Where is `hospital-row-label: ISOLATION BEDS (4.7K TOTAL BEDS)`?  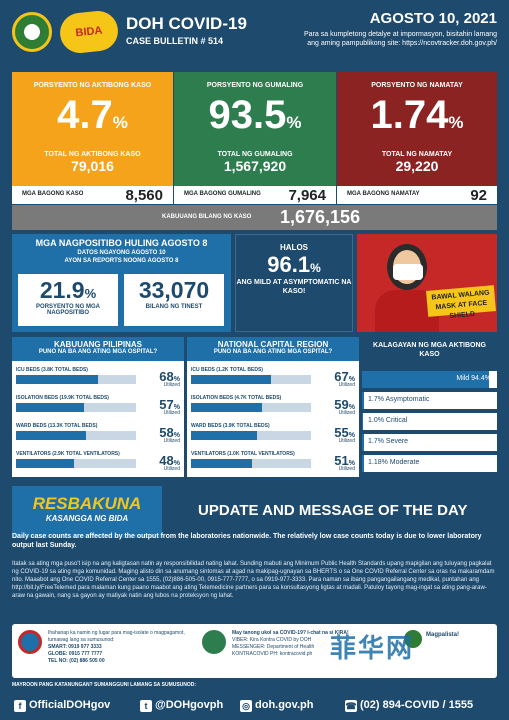
hospital-row-label: ISOLATION BEDS (4.7K TOTAL BEDS) is located at coordinates (236, 398).